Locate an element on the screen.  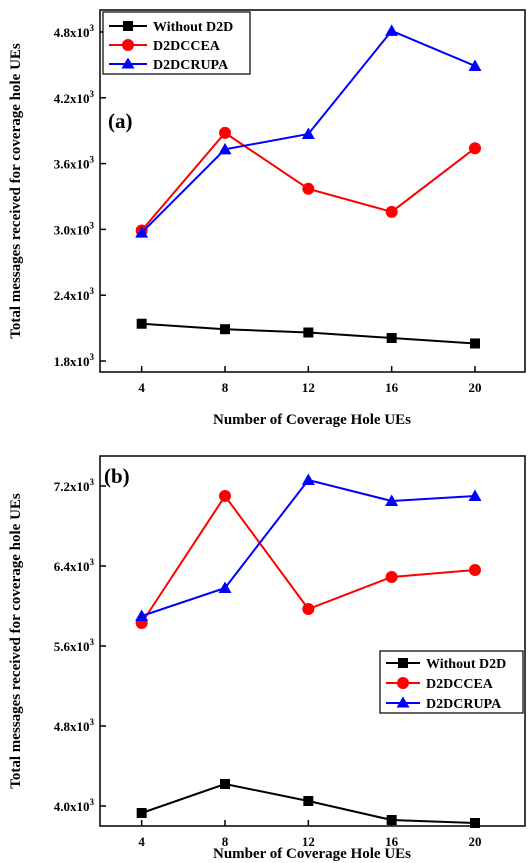
y-axis-ticks: 4.0x10³ 4.8x10³ 5.6x10³ 6.4x10³ 7.2x10³ is located at coordinates (80, 645).